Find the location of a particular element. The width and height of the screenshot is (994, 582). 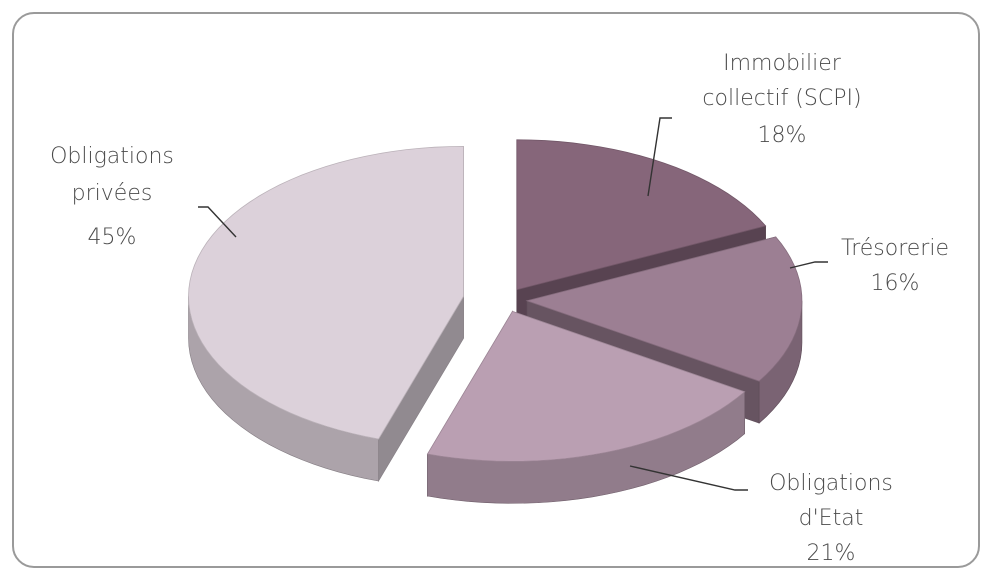

label-immobilier: Immobilier collectif (SCPI) 18% is located at coordinates (781, 99).